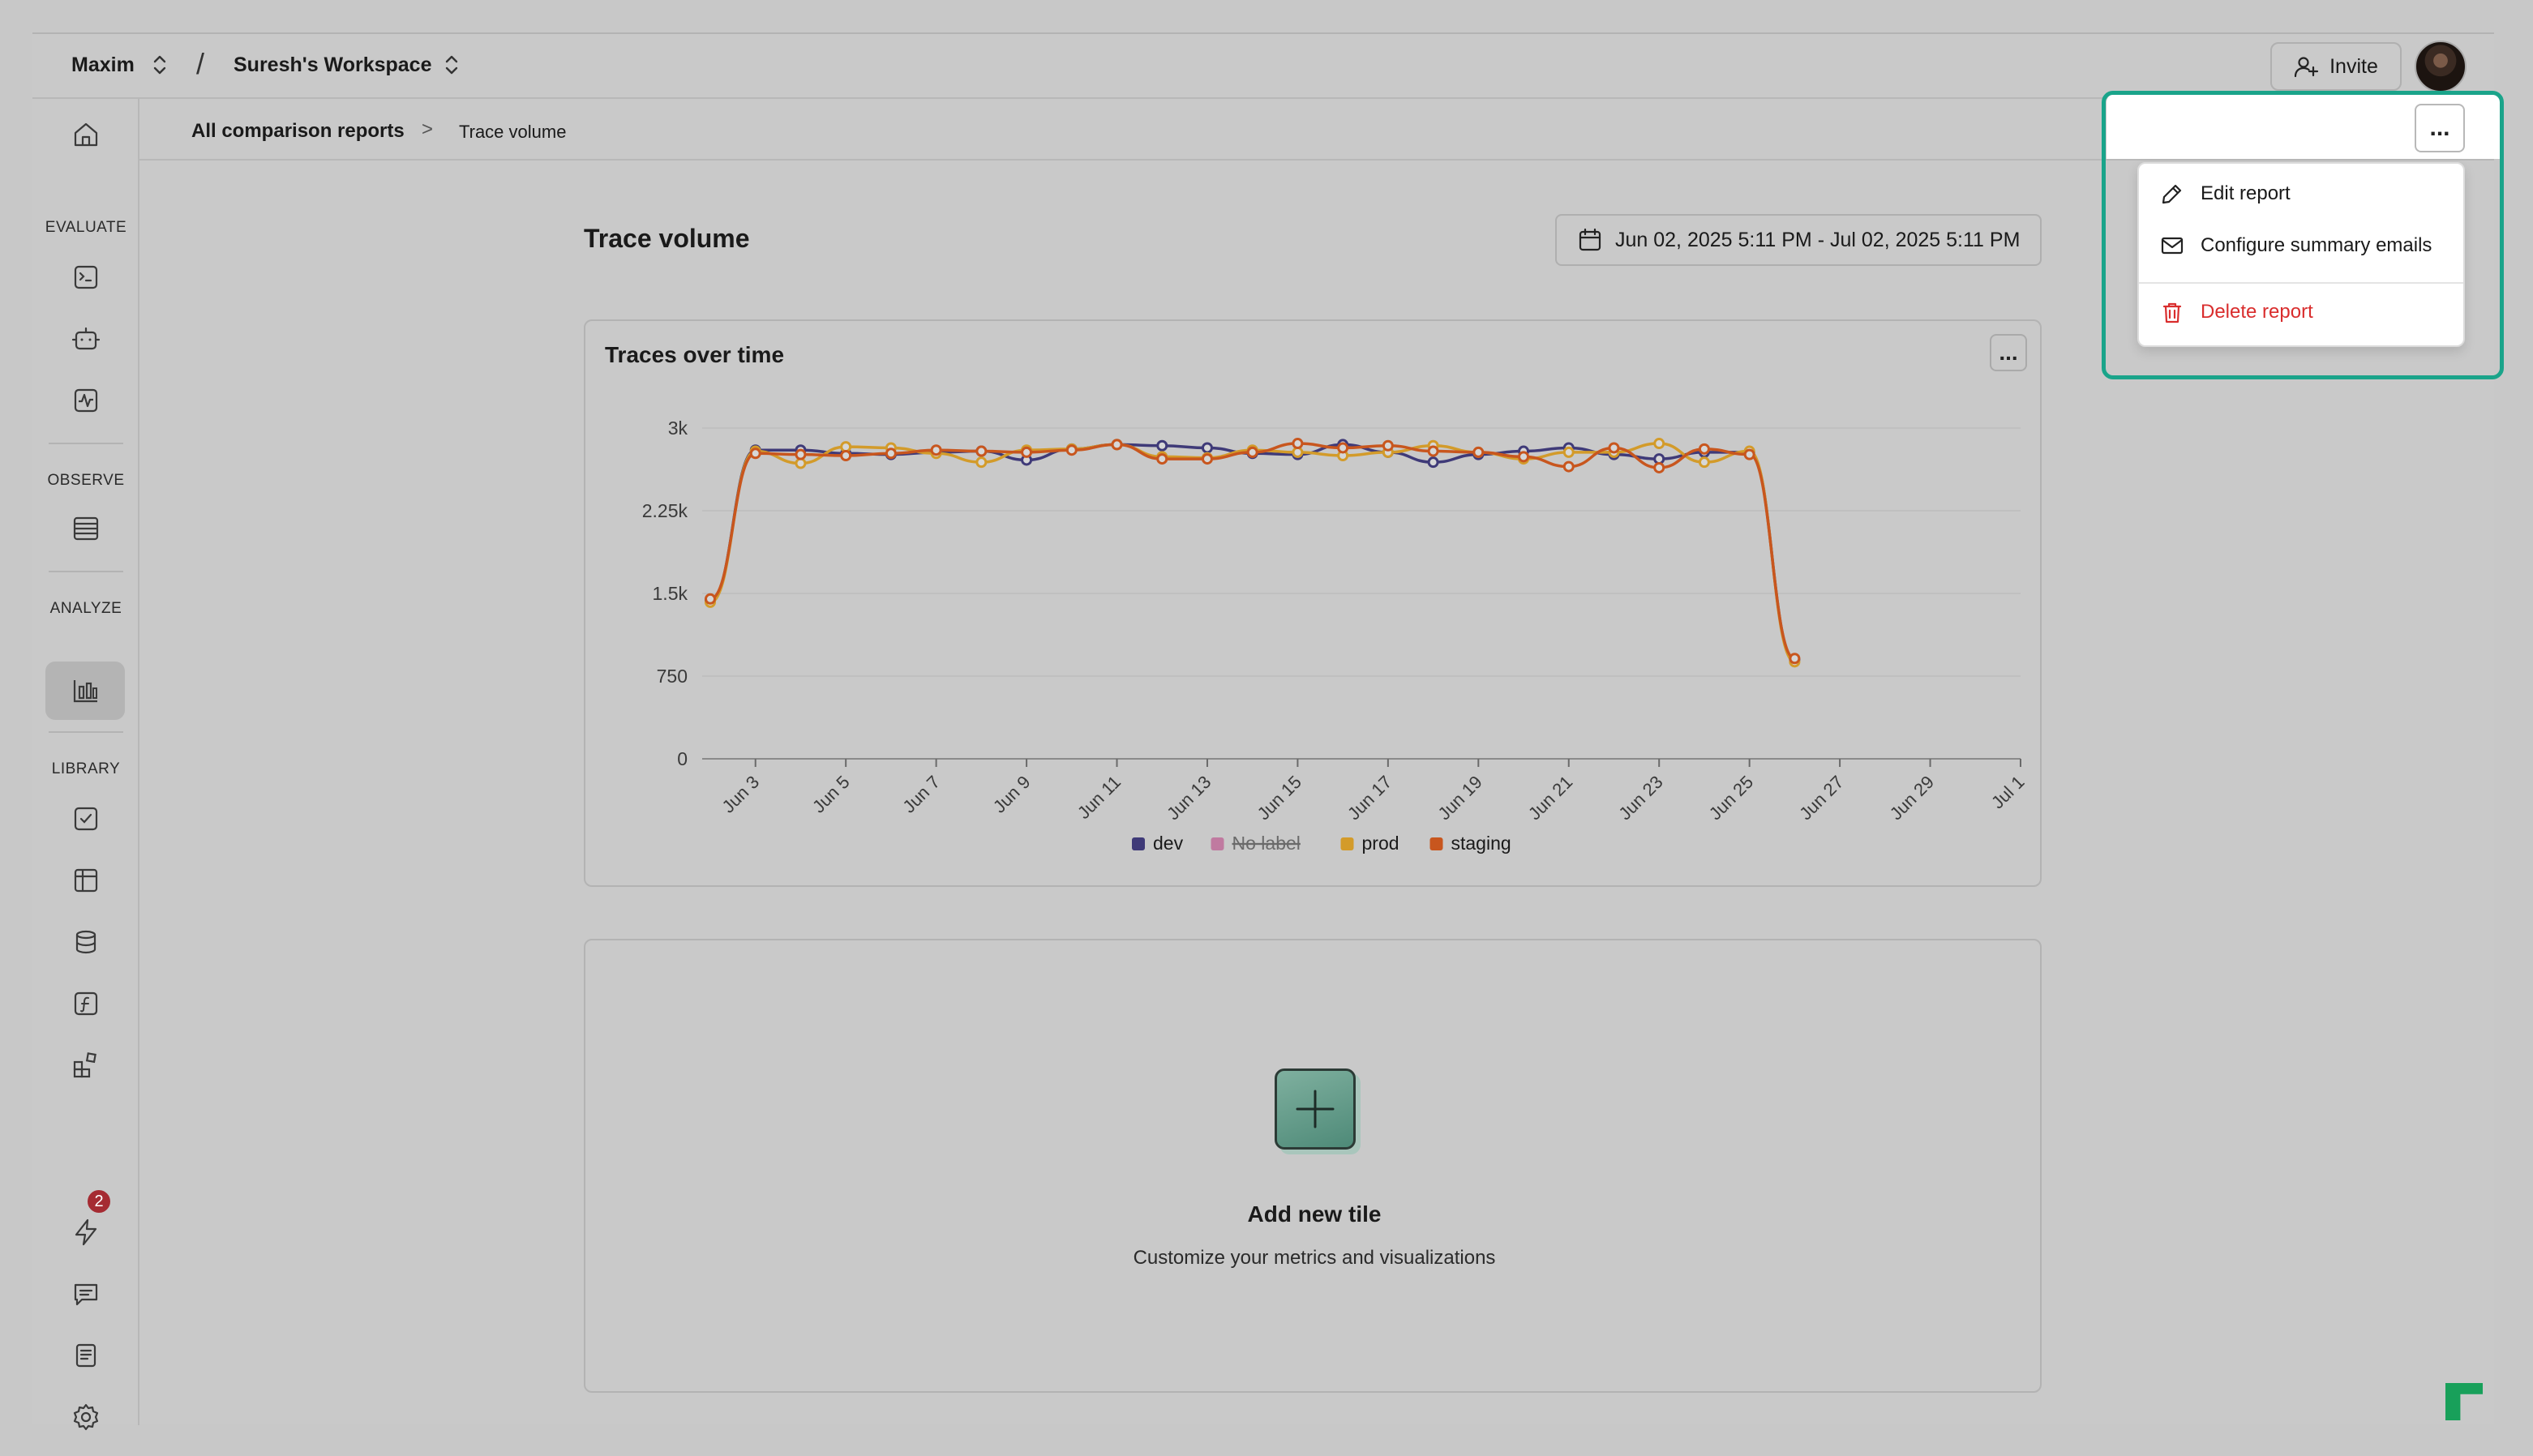 The height and width of the screenshot is (1456, 2533). What do you see at coordinates (2307, 67) in the screenshot?
I see `user-plus-icon` at bounding box center [2307, 67].